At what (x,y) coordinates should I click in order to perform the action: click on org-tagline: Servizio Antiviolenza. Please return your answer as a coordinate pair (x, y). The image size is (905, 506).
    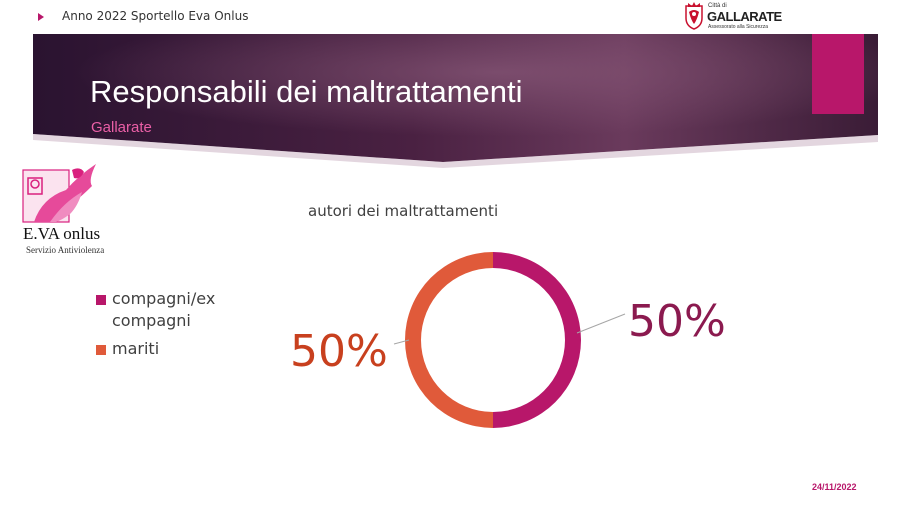
    Looking at the image, I should click on (65, 250).